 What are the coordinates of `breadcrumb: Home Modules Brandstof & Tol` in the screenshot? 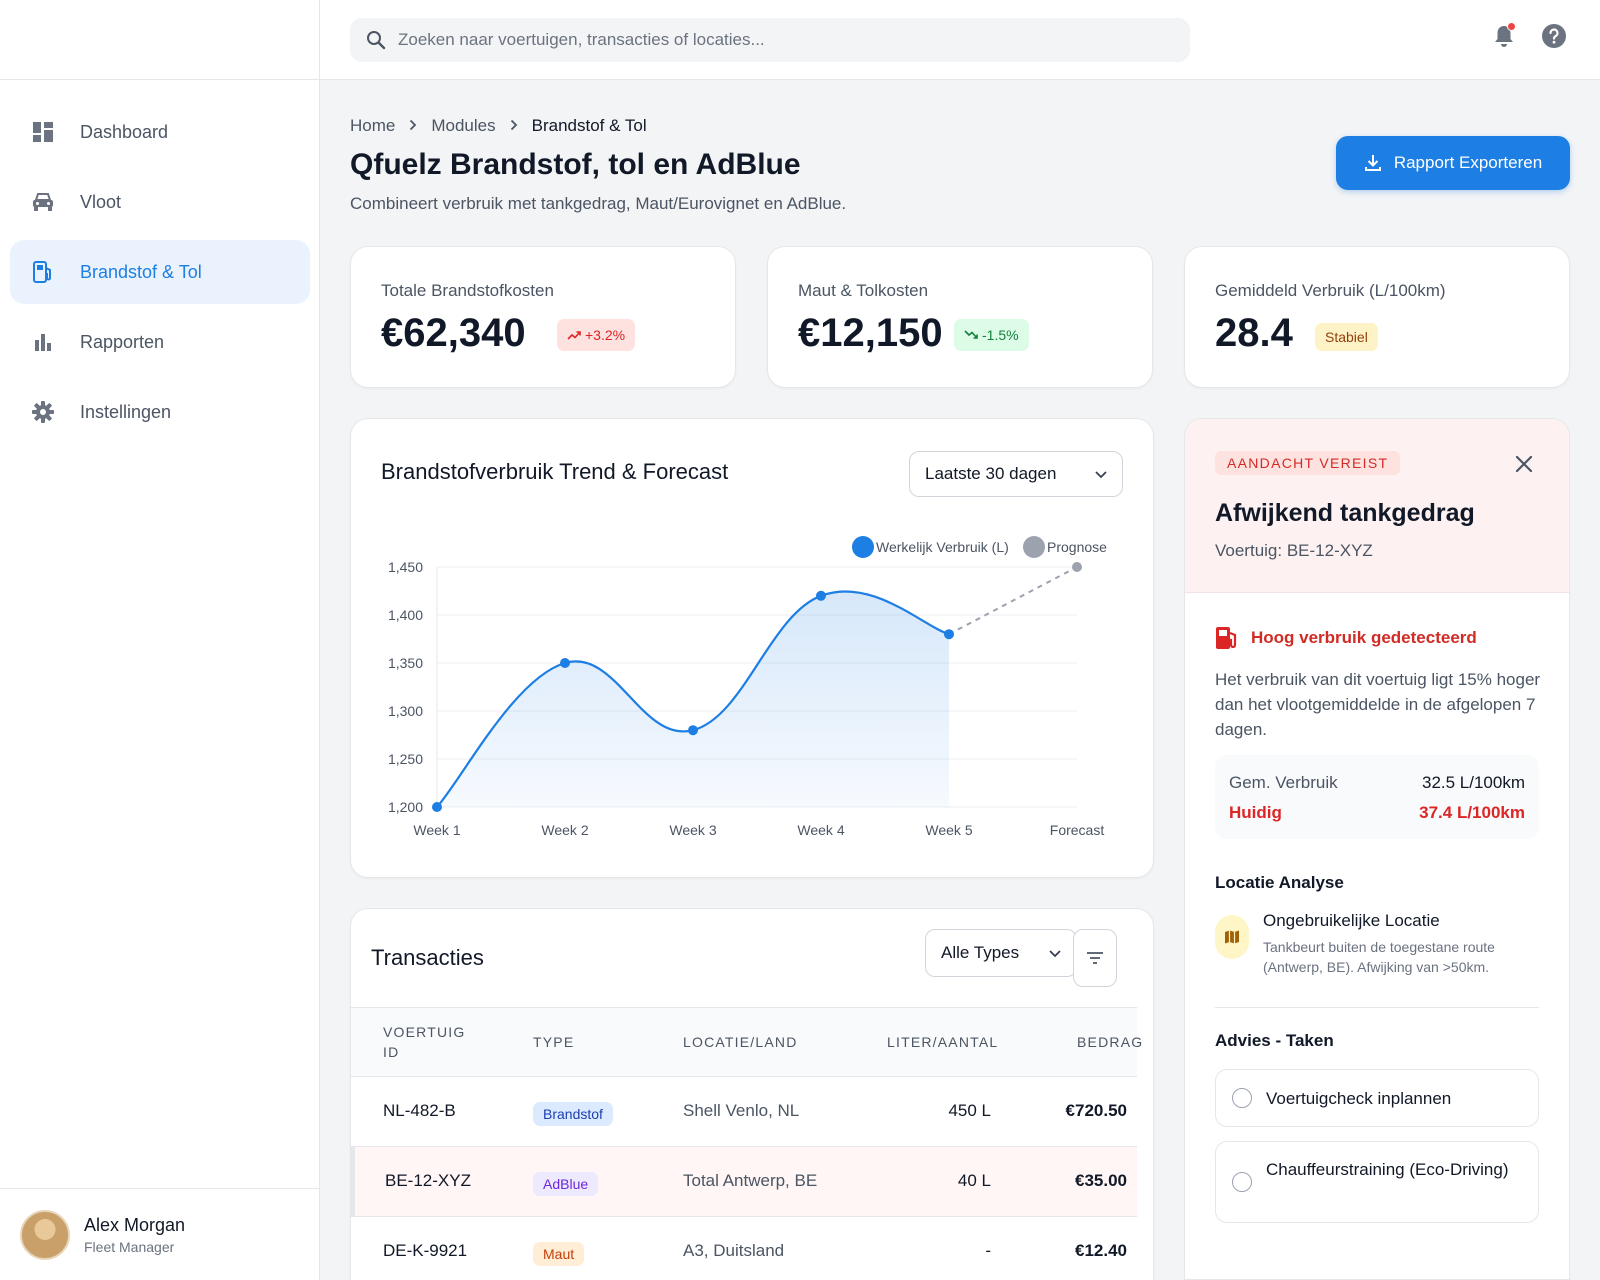 It's located at (498, 126).